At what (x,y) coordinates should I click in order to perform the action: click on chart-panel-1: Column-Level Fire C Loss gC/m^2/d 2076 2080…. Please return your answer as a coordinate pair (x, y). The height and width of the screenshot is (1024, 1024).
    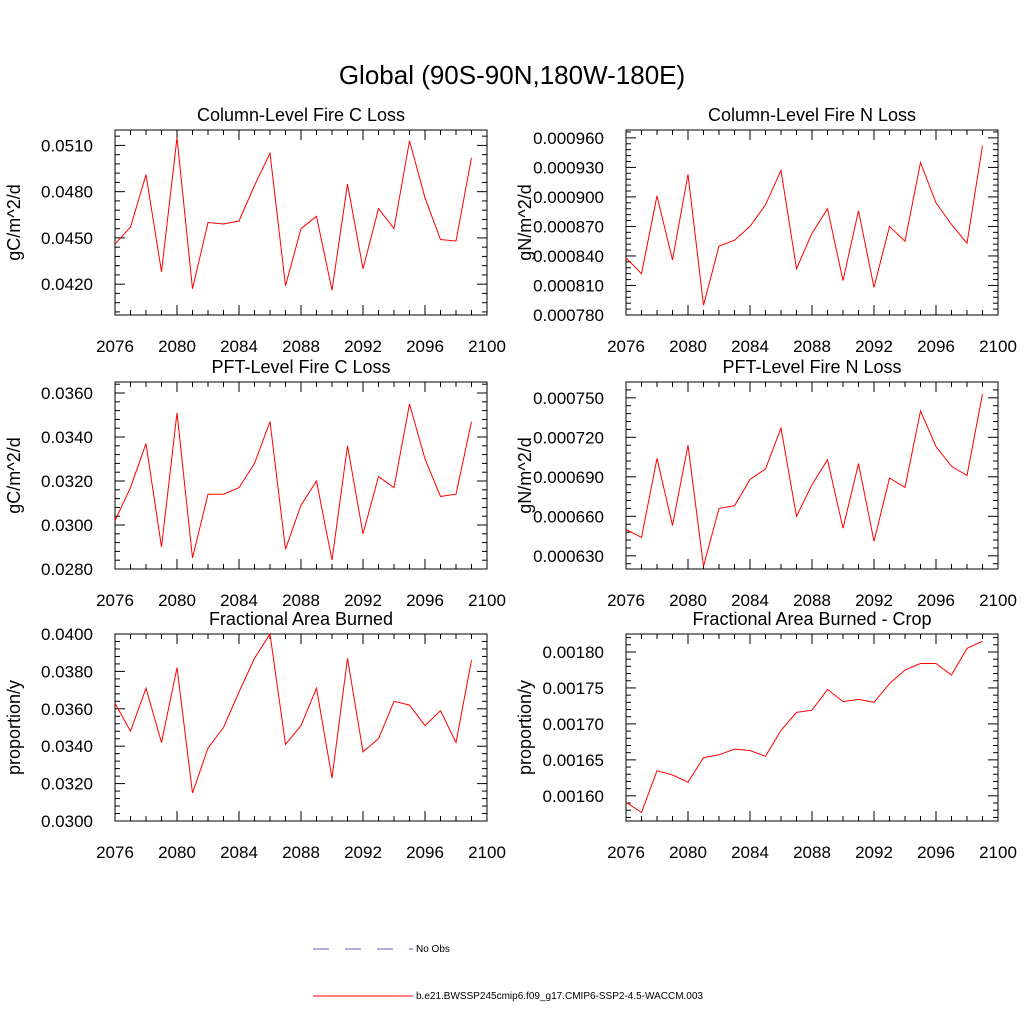
    Looking at the image, I should click on (255, 230).